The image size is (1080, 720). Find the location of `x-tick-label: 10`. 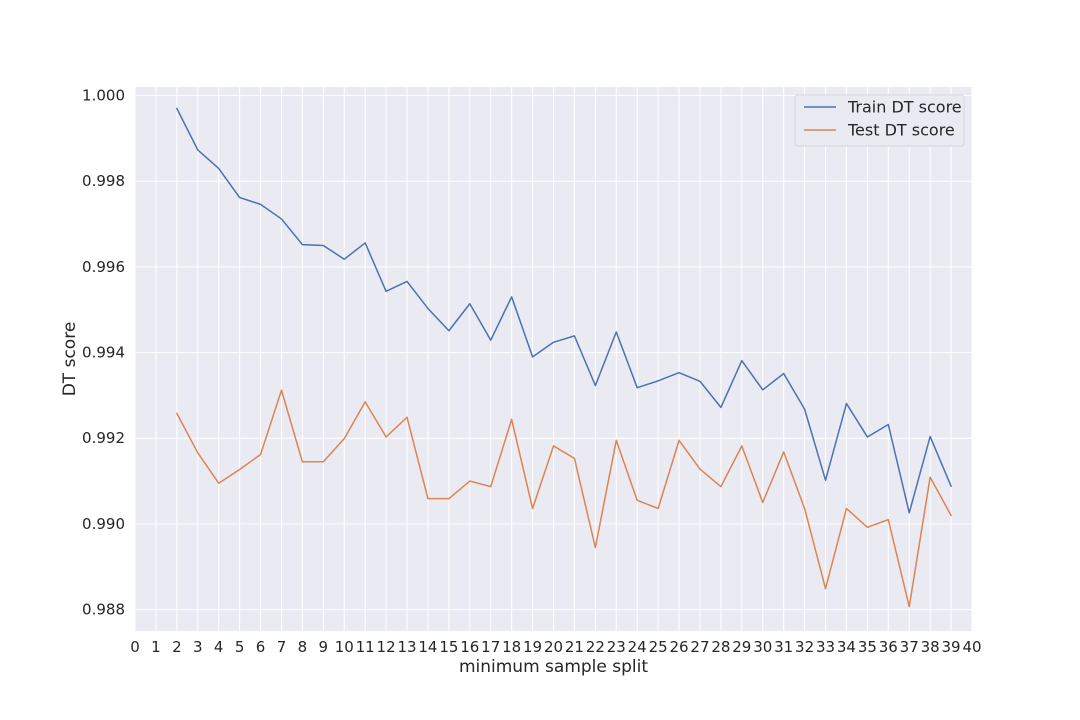

x-tick-label: 10 is located at coordinates (344, 647).